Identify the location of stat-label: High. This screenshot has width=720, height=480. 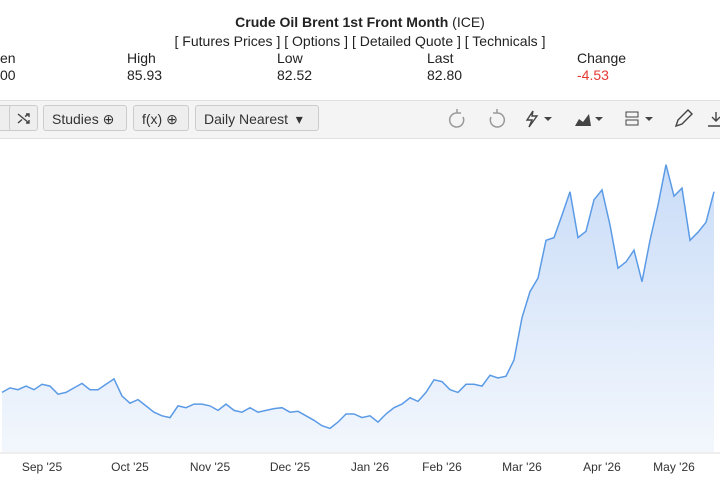
(141, 58).